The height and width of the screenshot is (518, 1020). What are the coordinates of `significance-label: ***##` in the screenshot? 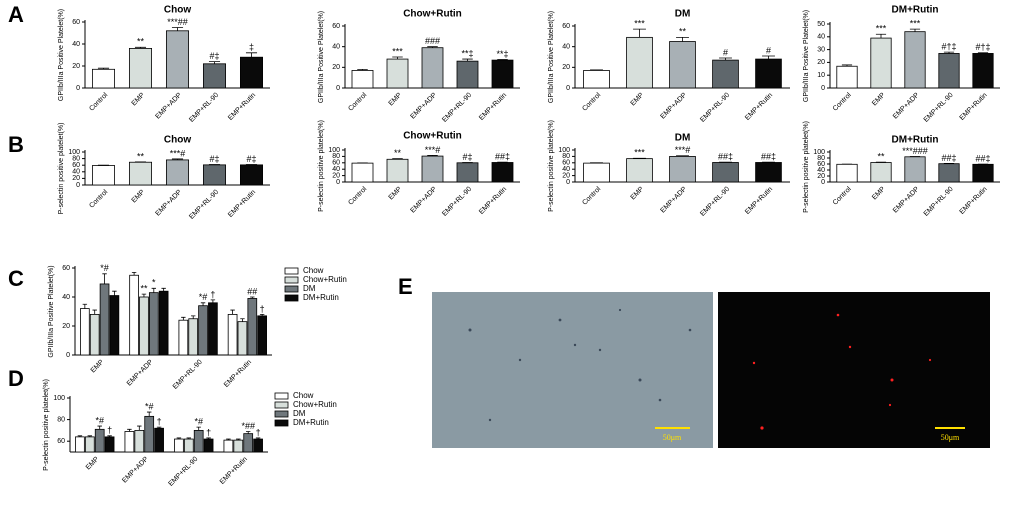 It's located at (177, 22).